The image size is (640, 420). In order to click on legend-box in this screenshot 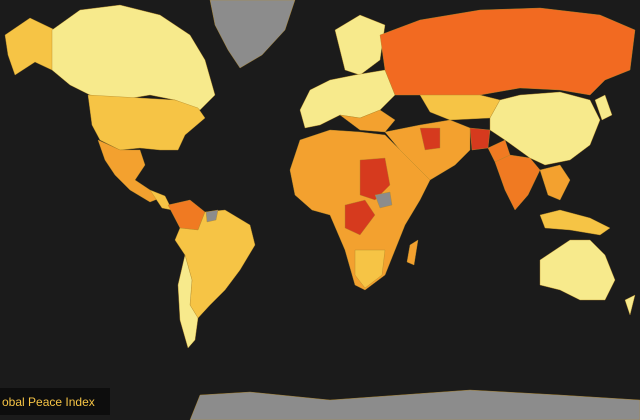, I will do `click(55, 401)`.